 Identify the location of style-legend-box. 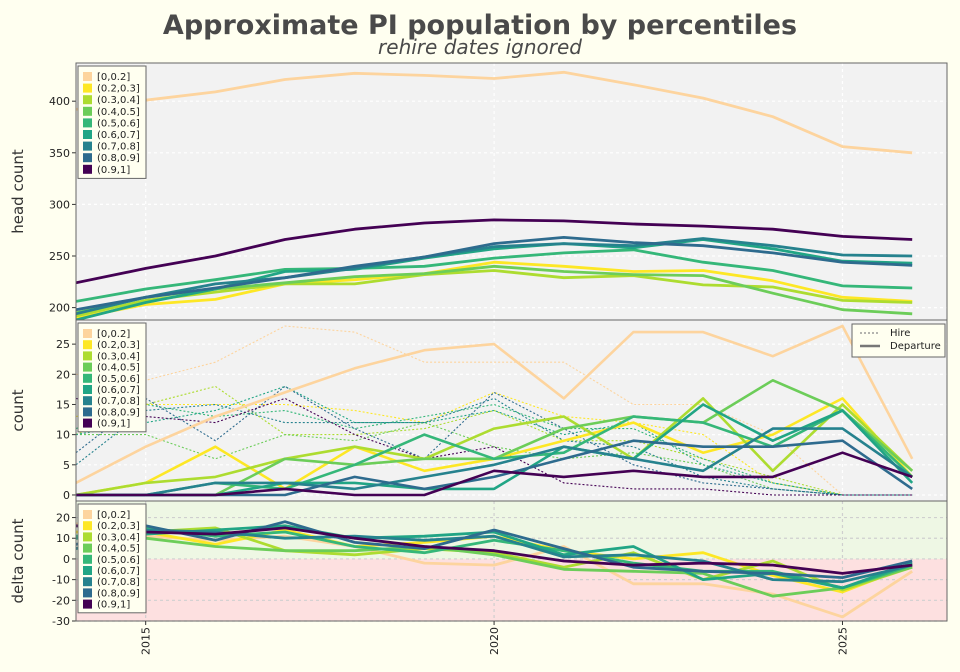
(898, 340).